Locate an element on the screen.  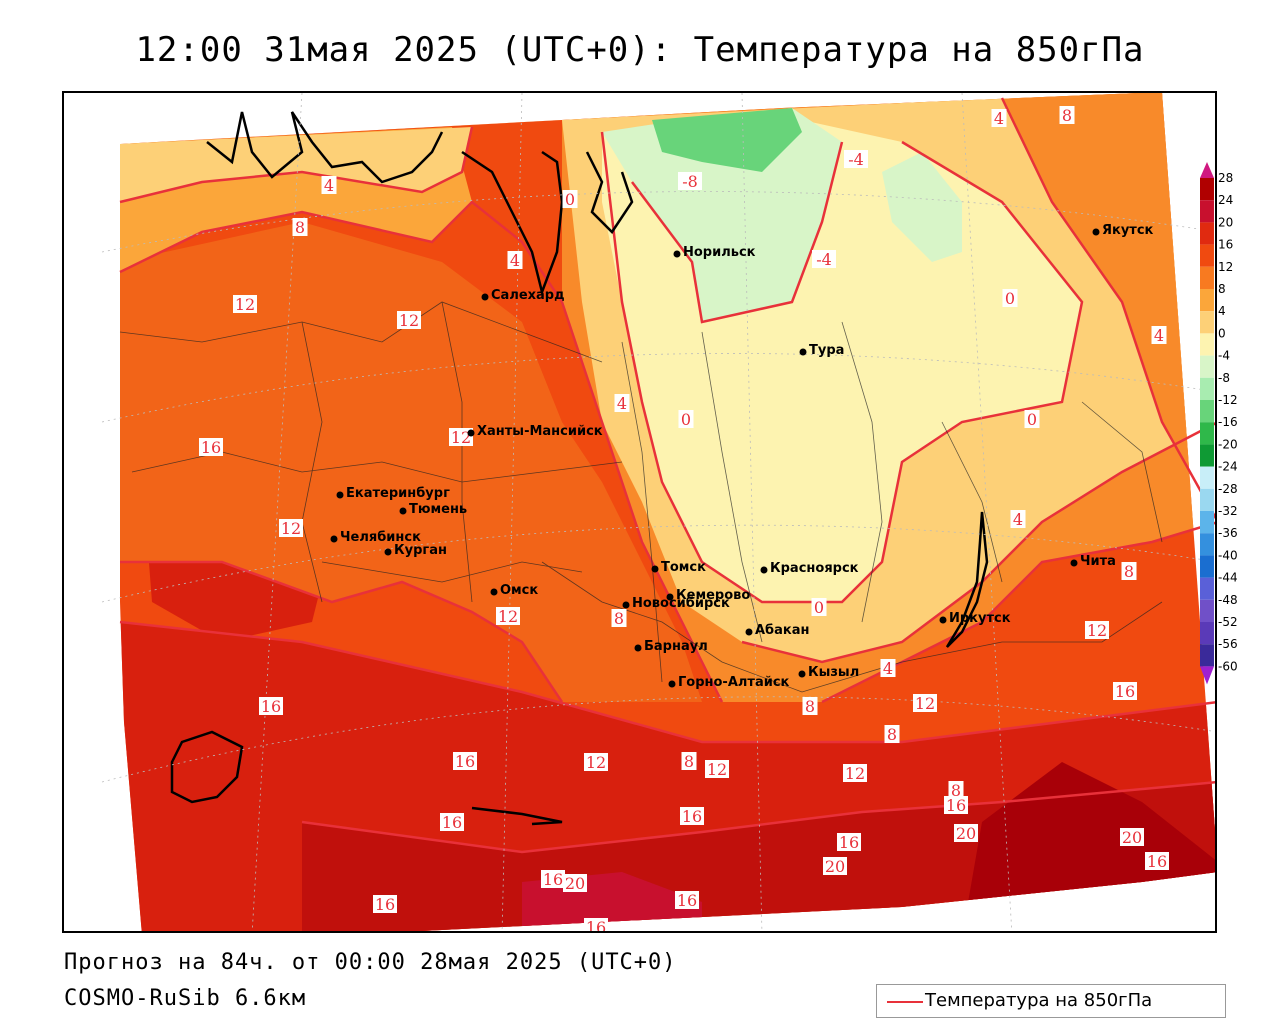
colorbar-tick-label: -28 is located at coordinates (1228, 489).